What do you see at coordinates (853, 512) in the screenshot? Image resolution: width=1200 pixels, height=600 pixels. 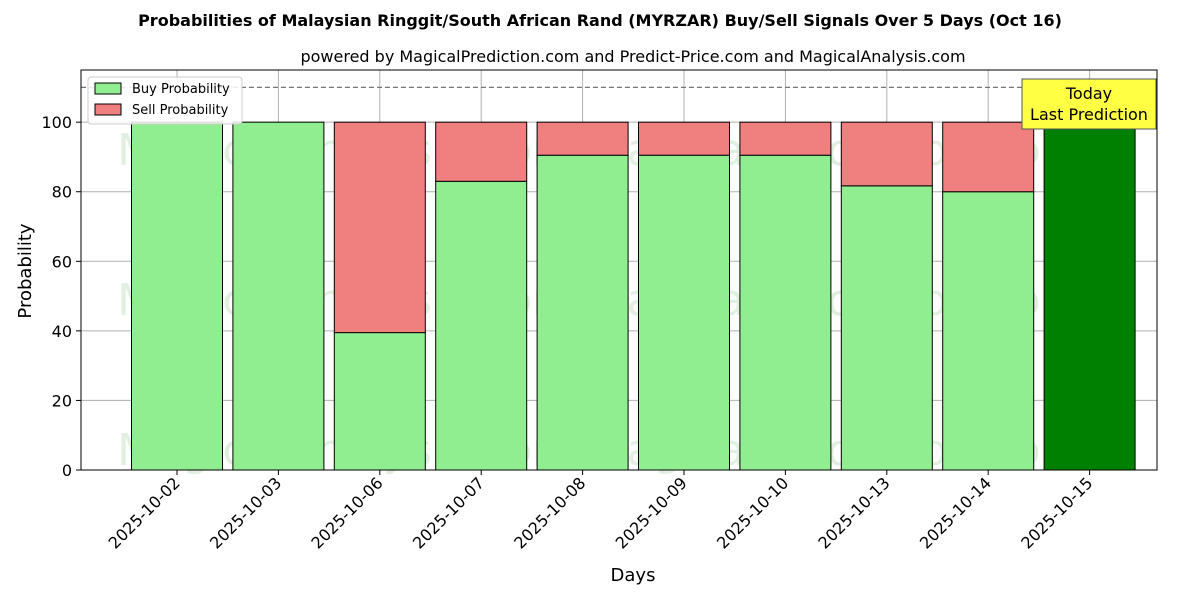 I see `x-tick-label: 2025-10-13` at bounding box center [853, 512].